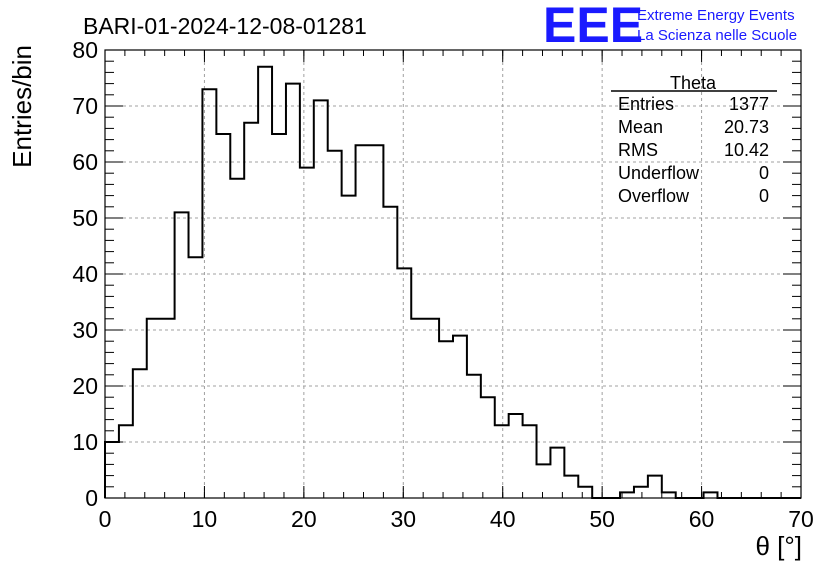  What do you see at coordinates (693, 83) in the screenshot?
I see `stats-title: Theta` at bounding box center [693, 83].